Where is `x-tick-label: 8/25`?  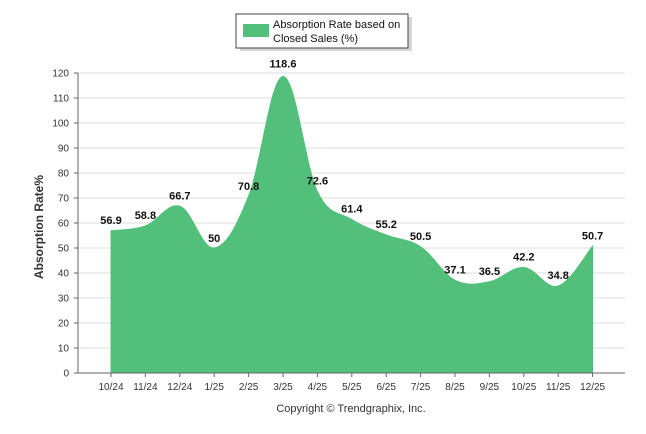 x-tick-label: 8/25 is located at coordinates (455, 387).